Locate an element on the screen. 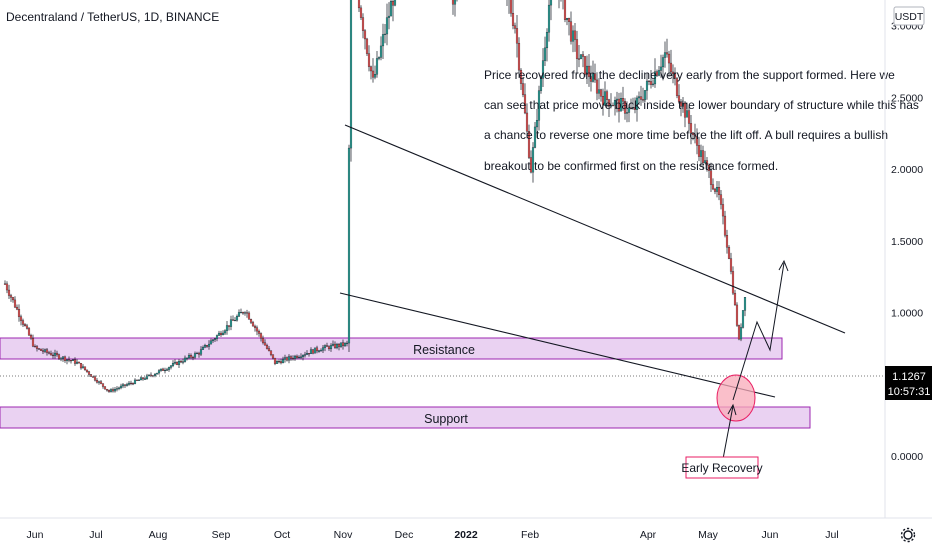  lower-trendline is located at coordinates (557, 345).